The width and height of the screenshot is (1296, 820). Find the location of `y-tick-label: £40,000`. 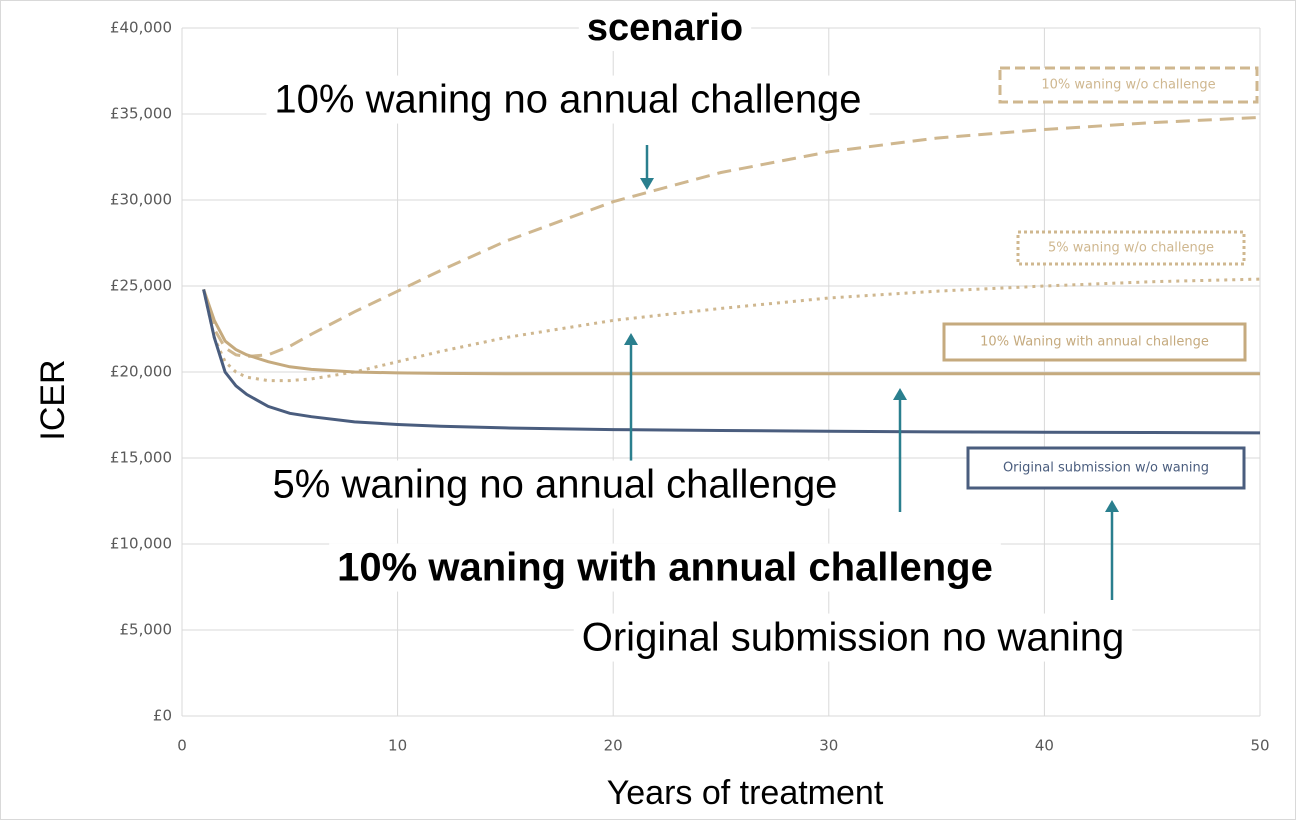

y-tick-label: £40,000 is located at coordinates (141, 28).